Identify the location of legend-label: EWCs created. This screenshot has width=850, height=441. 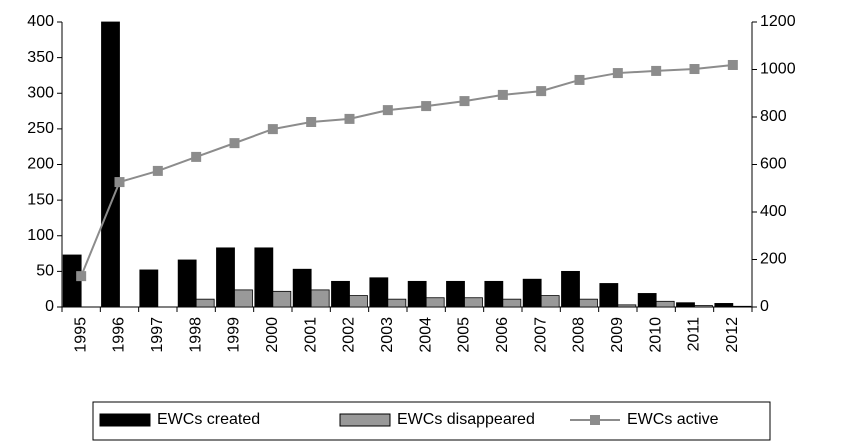
(208, 419).